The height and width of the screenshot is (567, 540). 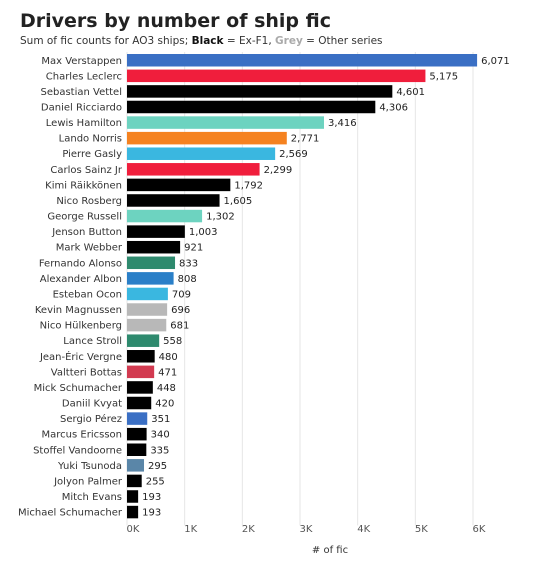 I want to click on category-label: Lando Norris, so click(x=90, y=139).